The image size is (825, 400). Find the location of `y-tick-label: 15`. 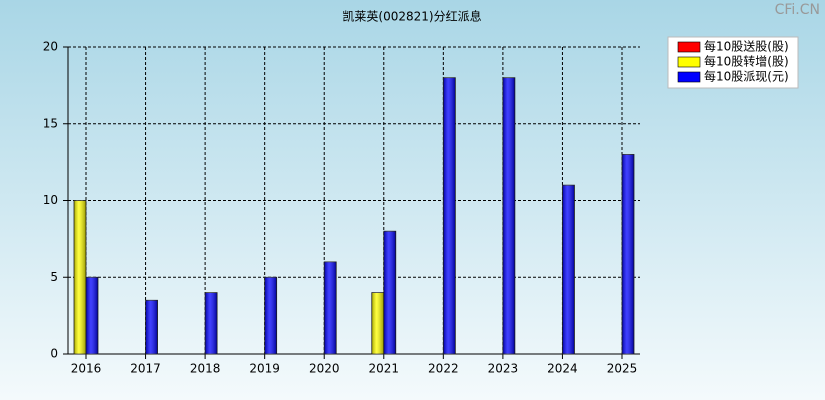

y-tick-label: 15 is located at coordinates (50, 123).